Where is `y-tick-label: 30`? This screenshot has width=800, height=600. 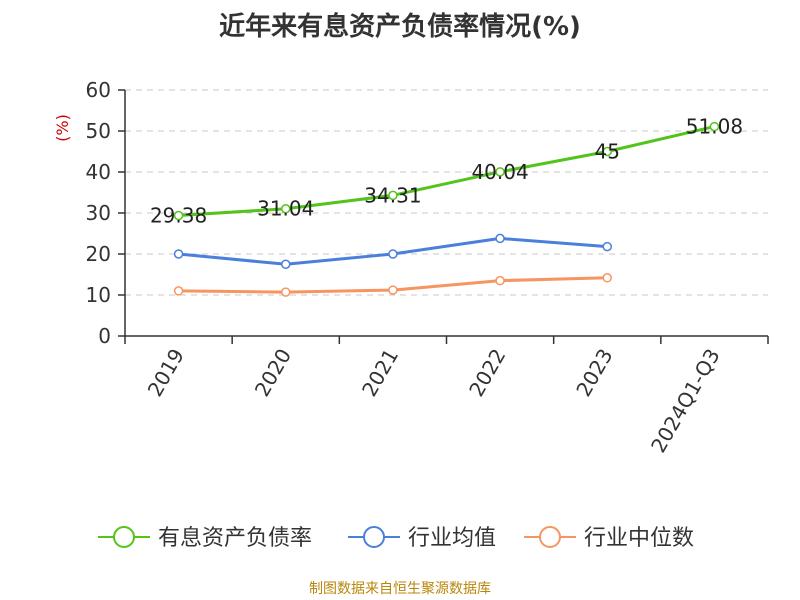 y-tick-label: 30 is located at coordinates (98, 213).